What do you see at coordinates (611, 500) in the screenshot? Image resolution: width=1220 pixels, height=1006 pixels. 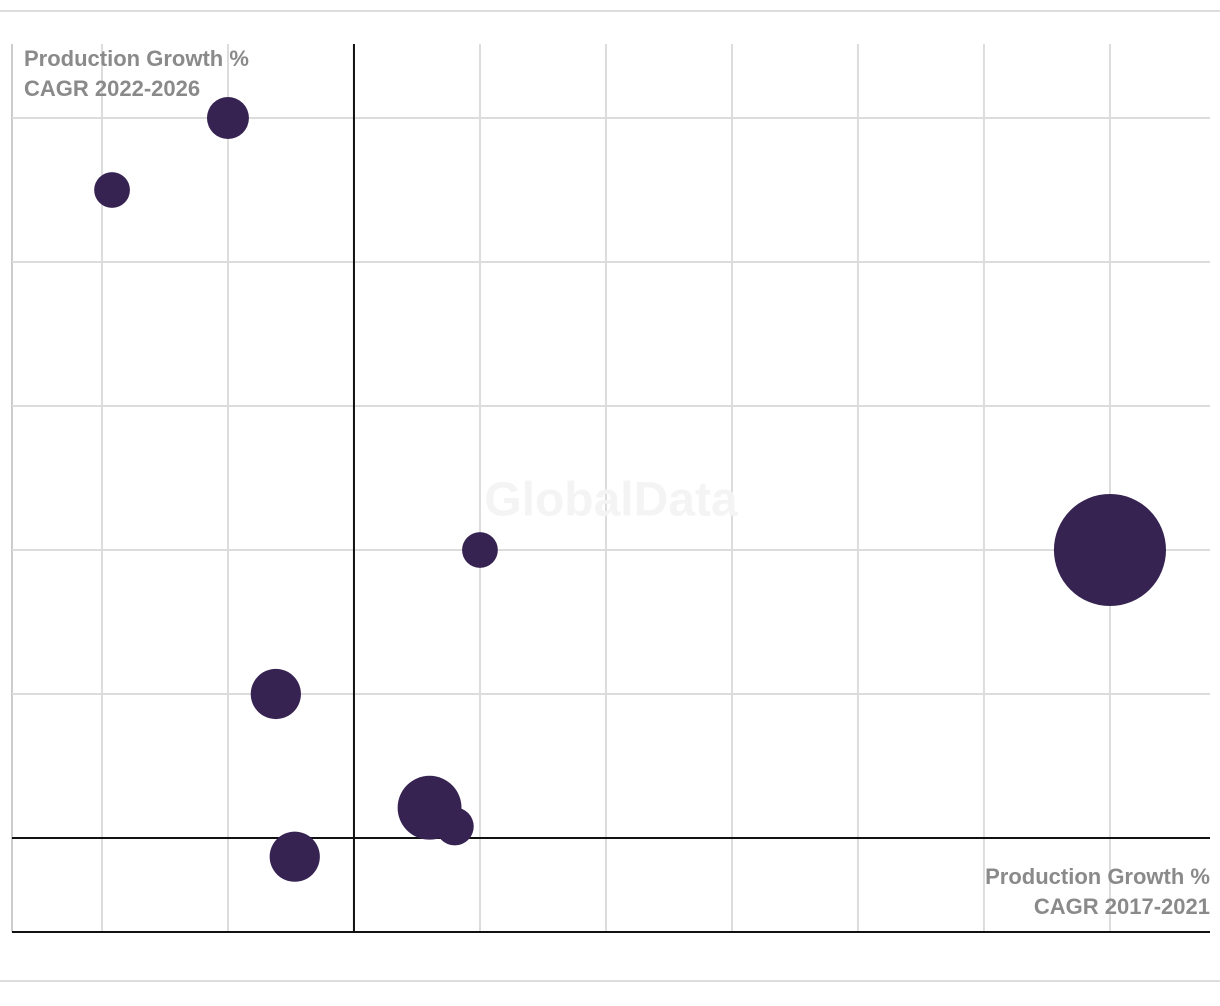 I see `watermark: GlobalData` at bounding box center [611, 500].